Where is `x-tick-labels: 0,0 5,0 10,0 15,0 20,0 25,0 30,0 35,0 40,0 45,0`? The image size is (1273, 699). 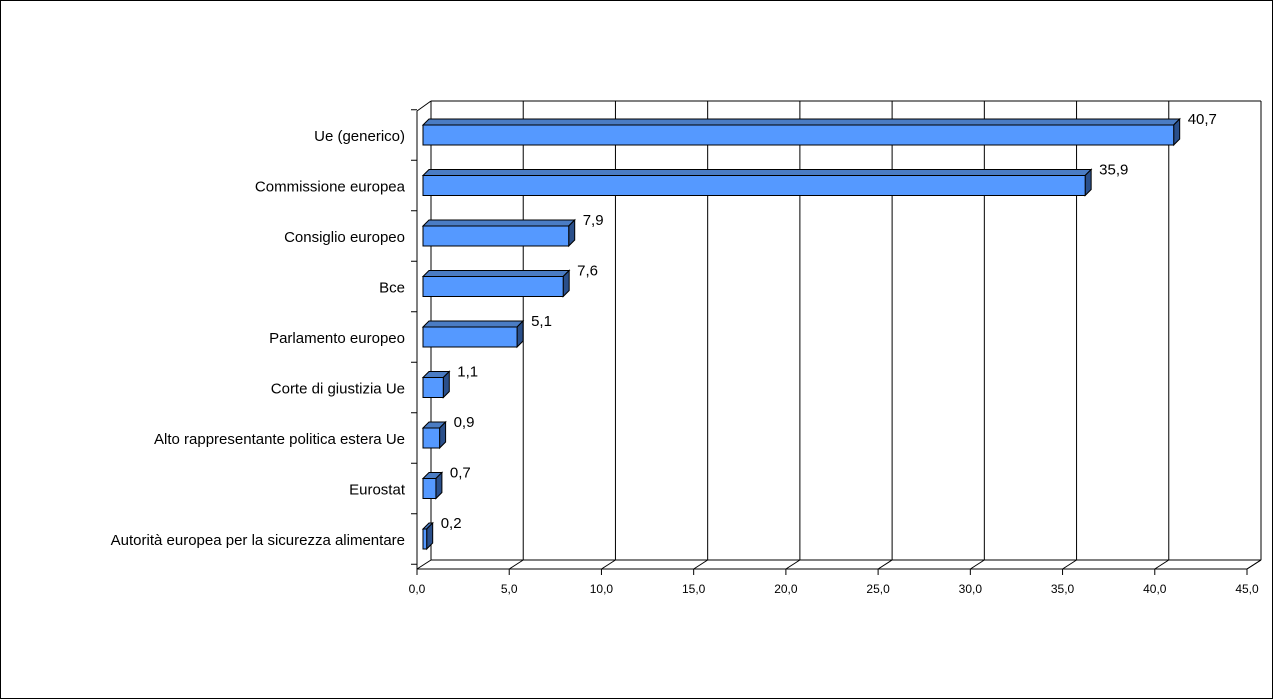 x-tick-labels: 0,0 5,0 10,0 15,0 20,0 25,0 30,0 35,0 40,0 45,0 is located at coordinates (834, 589).